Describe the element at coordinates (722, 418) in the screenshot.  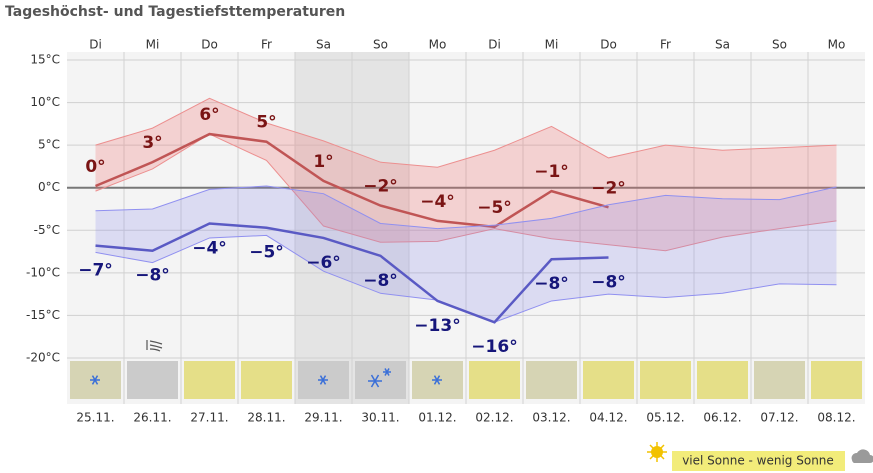
I see `date-label: 06.12.` at that location.